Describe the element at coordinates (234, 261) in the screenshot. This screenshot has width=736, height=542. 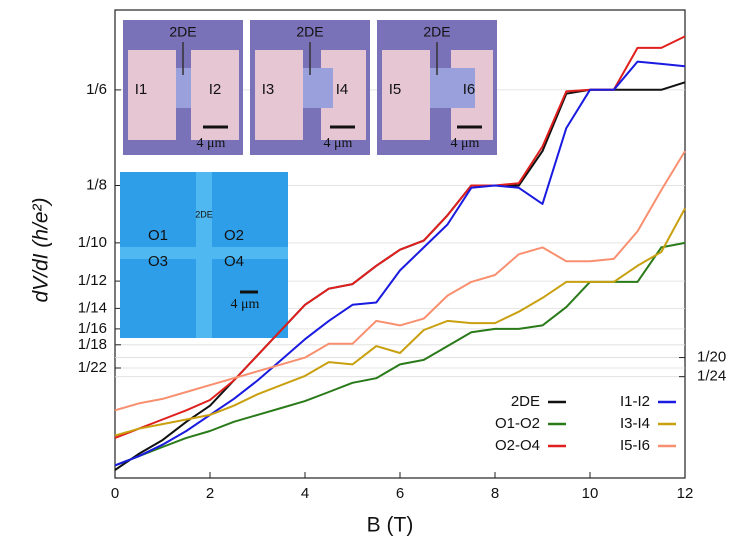
I see `inset-label: O4` at that location.